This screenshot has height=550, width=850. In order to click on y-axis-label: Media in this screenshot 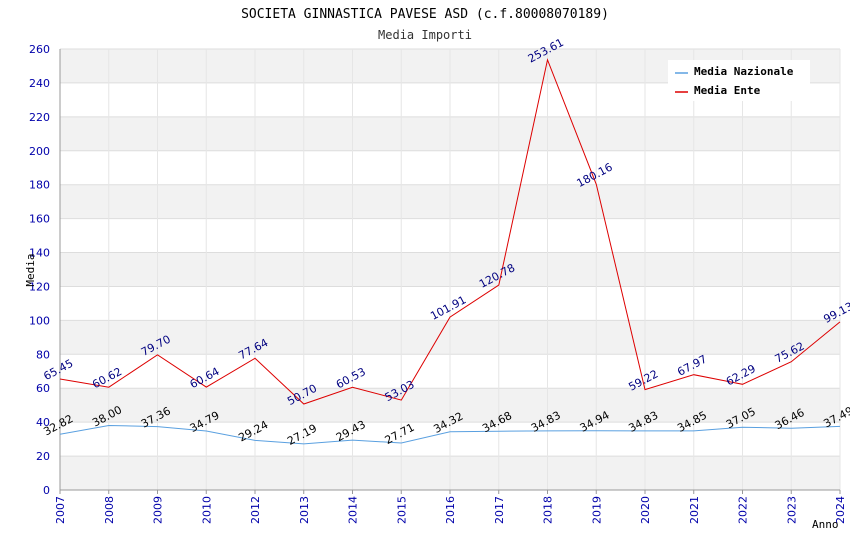, I will do `click(30, 269)`.